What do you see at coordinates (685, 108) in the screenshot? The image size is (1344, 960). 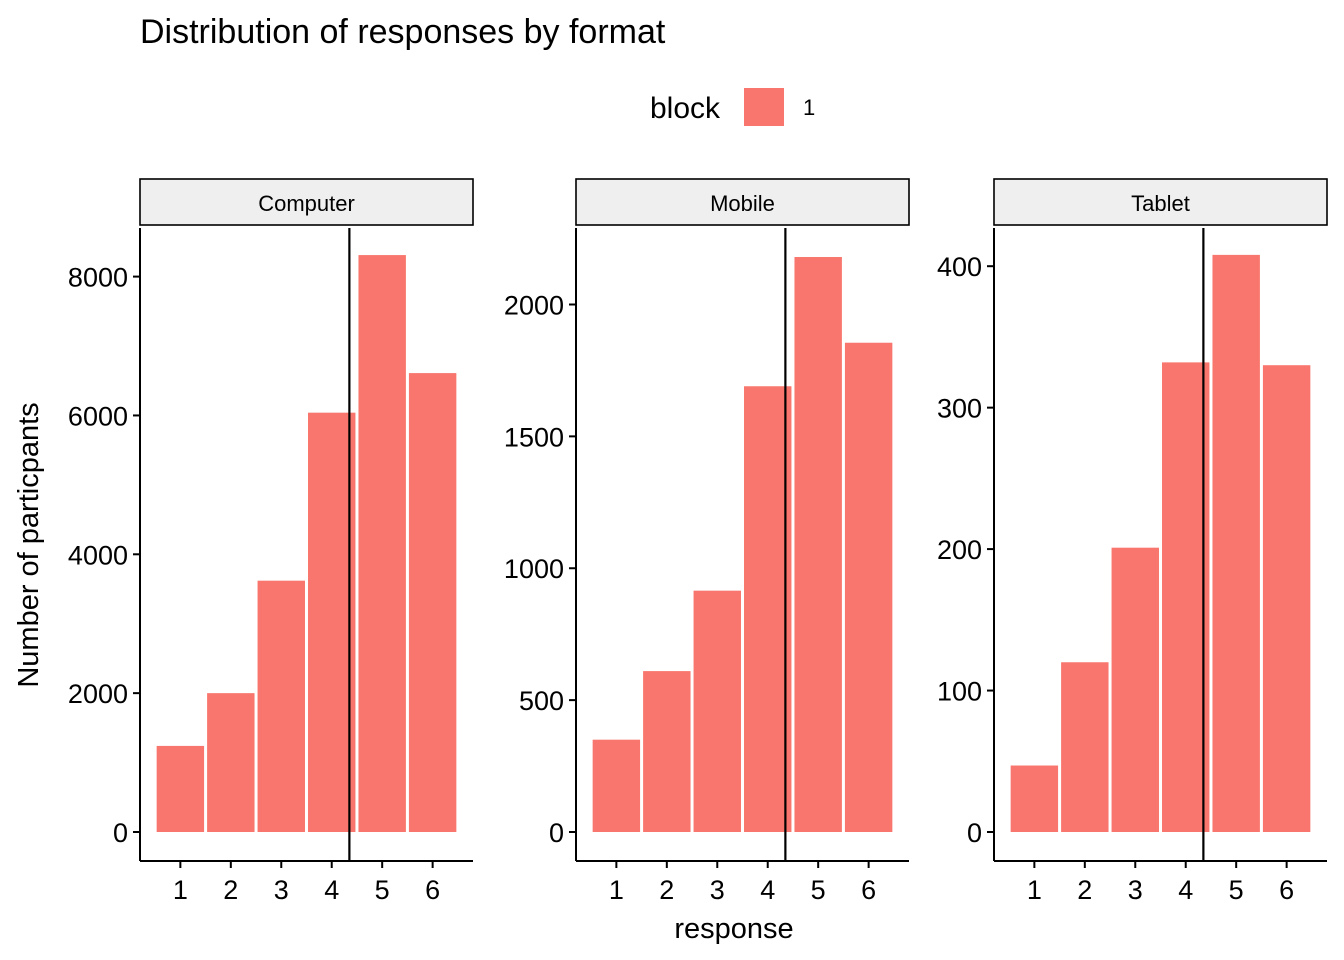 I see `legend-title: block` at bounding box center [685, 108].